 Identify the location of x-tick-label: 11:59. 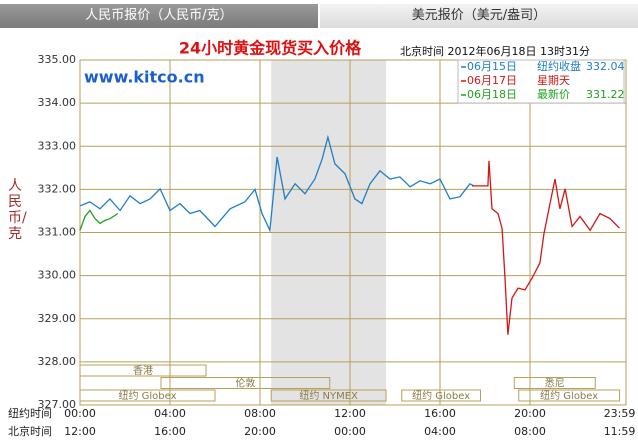
(620, 431).